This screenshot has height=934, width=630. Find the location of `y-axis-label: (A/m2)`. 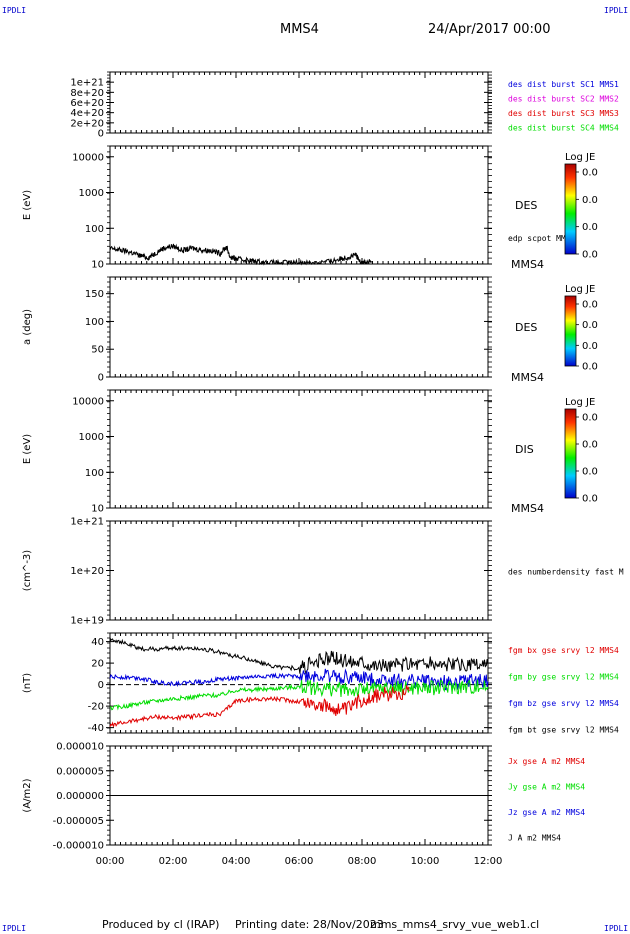

y-axis-label: (A/m2) is located at coordinates (27, 795).